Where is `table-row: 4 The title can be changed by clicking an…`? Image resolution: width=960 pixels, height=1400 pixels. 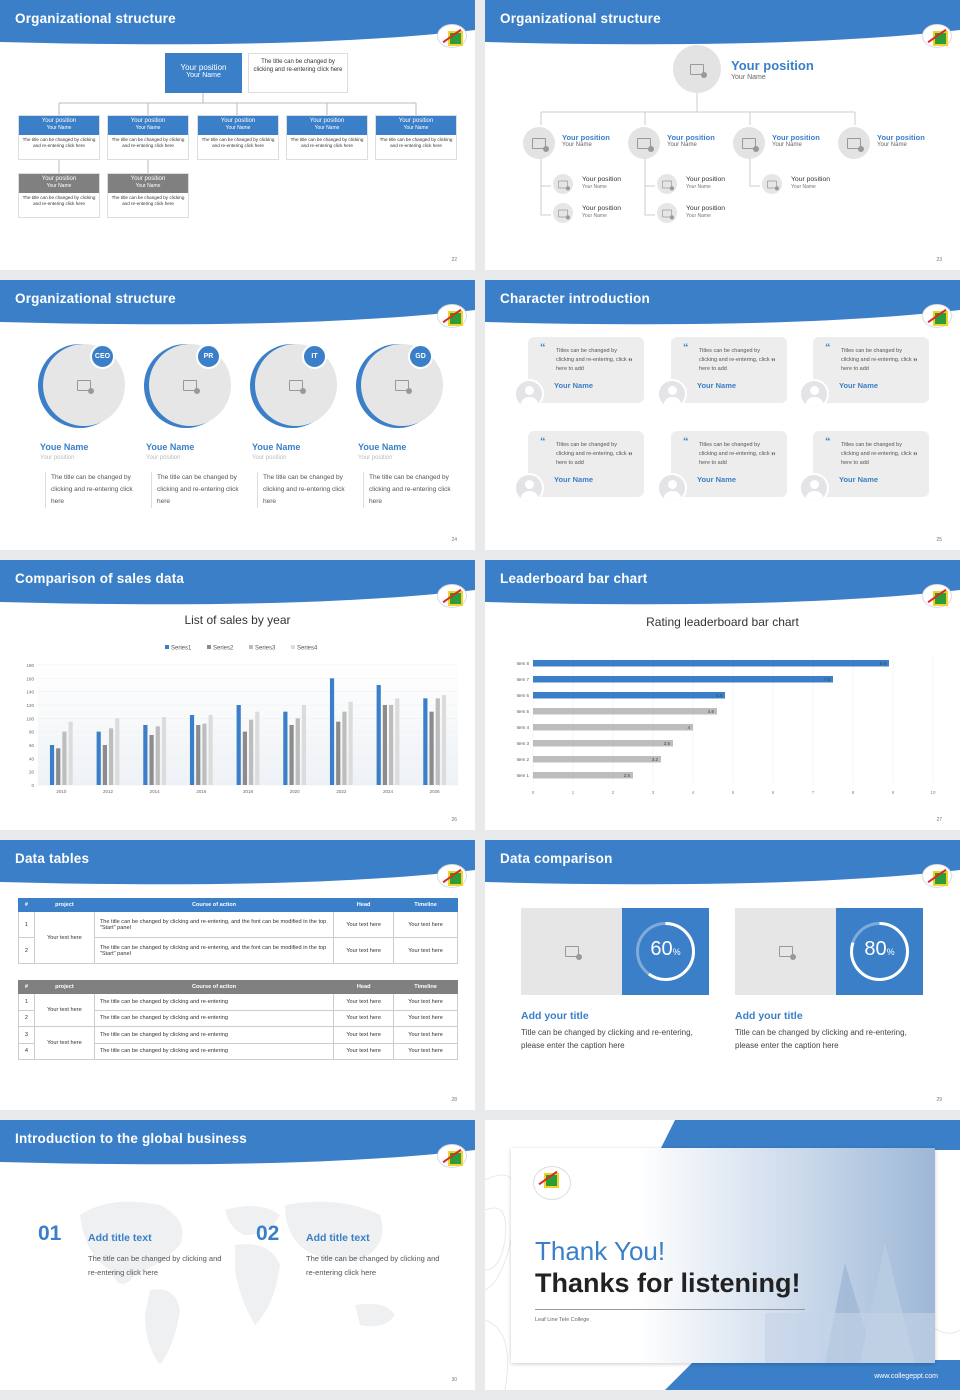
table-row: 4 The title can be changed by clicking an… is located at coordinates (238, 1051).